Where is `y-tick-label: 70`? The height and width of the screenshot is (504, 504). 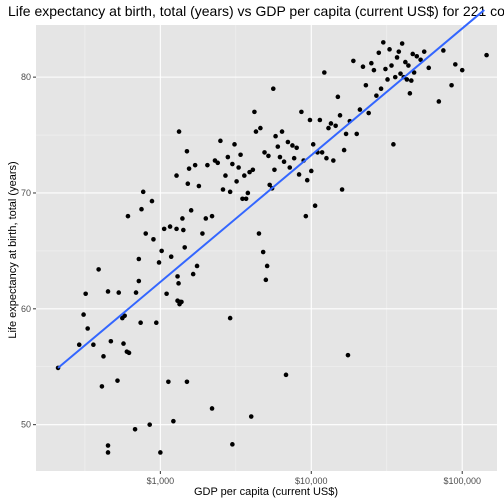
y-tick-label: 70 is located at coordinates (26, 193).